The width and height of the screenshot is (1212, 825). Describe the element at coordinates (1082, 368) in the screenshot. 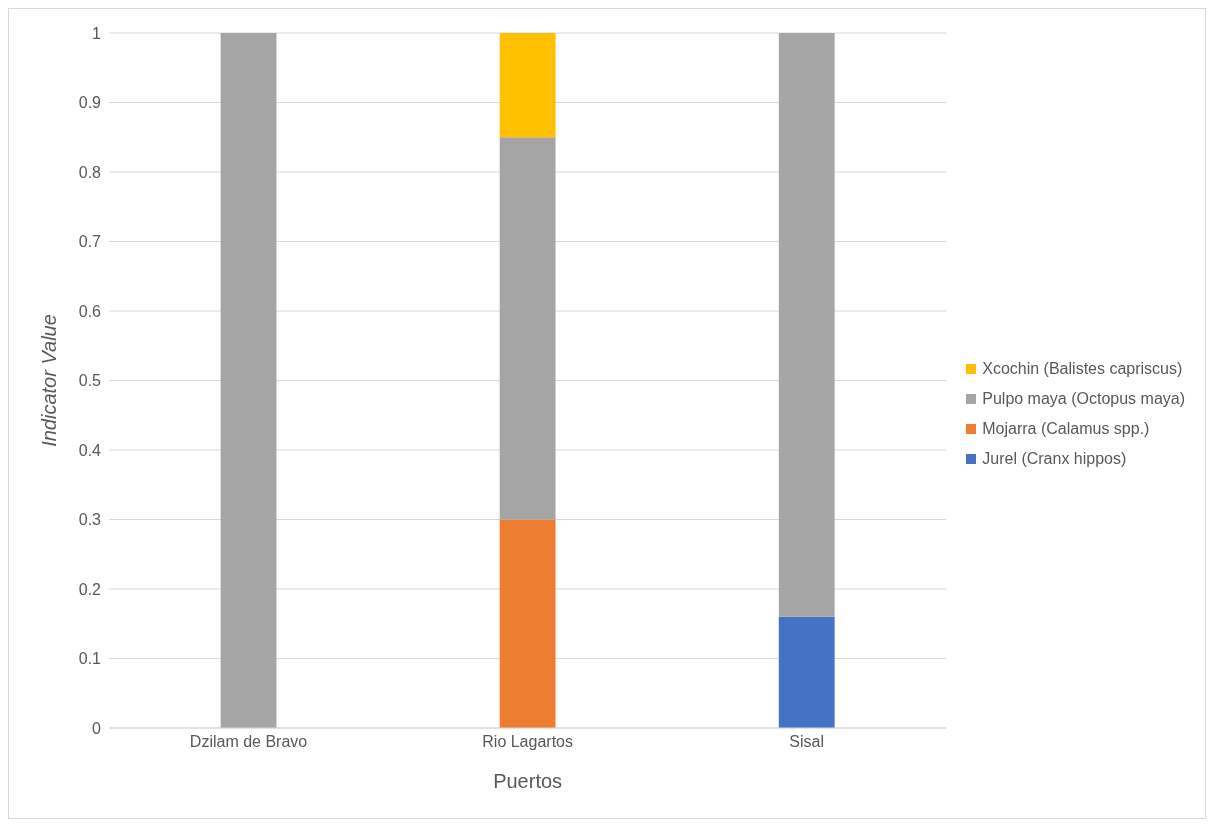

I see `legend-label: Xcochin (Balistes capriscus)` at that location.